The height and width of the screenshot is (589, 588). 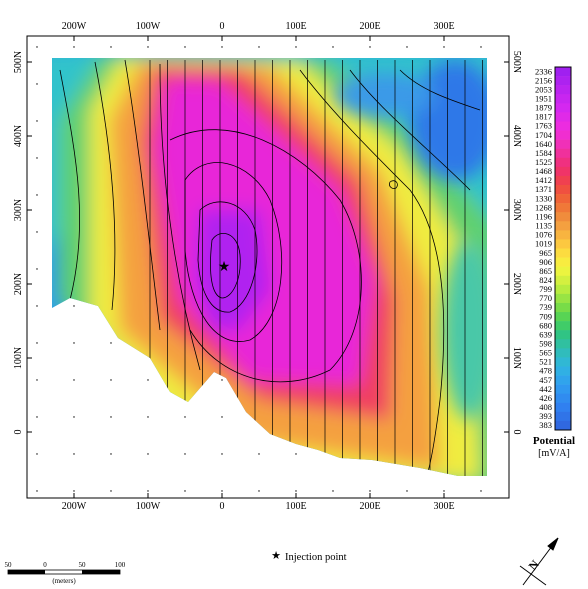 What do you see at coordinates (543, 126) in the screenshot?
I see `legend-value: 1763` at bounding box center [543, 126].